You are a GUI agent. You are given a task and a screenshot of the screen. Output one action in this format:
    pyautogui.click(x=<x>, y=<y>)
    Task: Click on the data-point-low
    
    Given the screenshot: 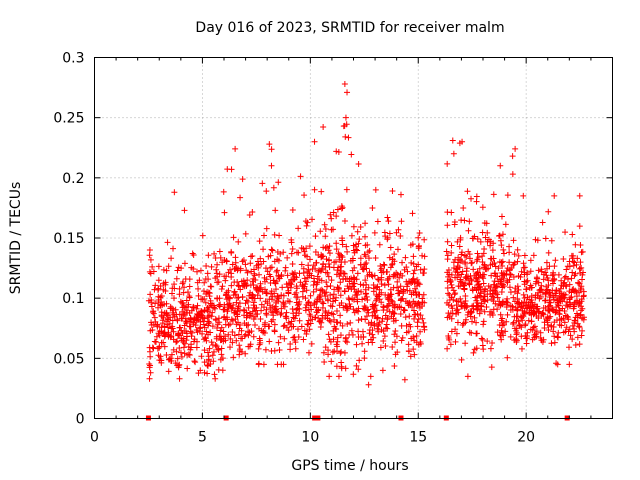 What is the action you would take?
    pyautogui.click(x=368, y=384)
    